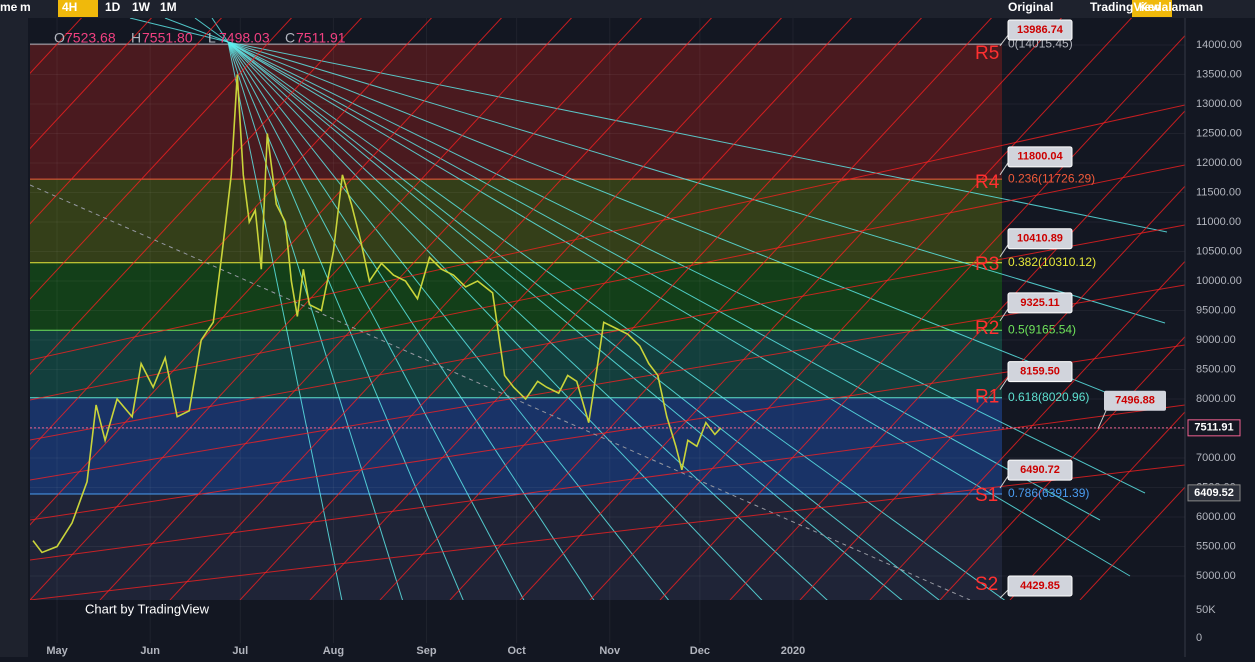  Describe the element at coordinates (987, 264) in the screenshot. I see `pivot-label: R3` at that location.